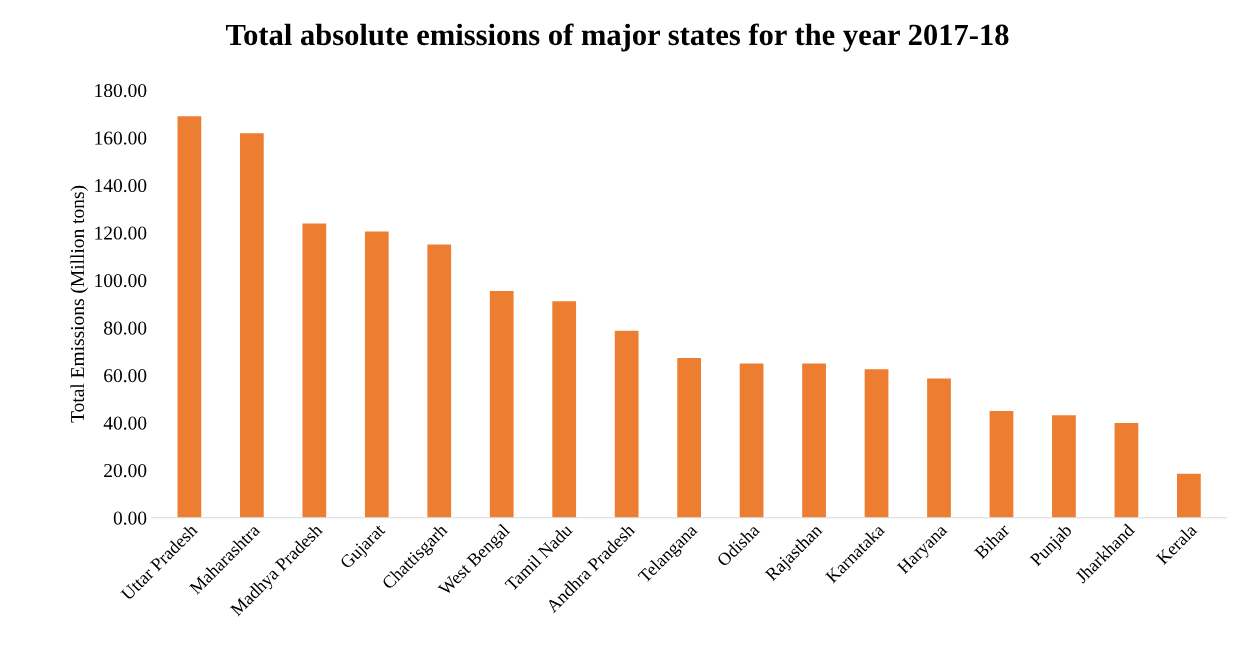  I want to click on y-tick-label: 40.00, so click(125, 423).